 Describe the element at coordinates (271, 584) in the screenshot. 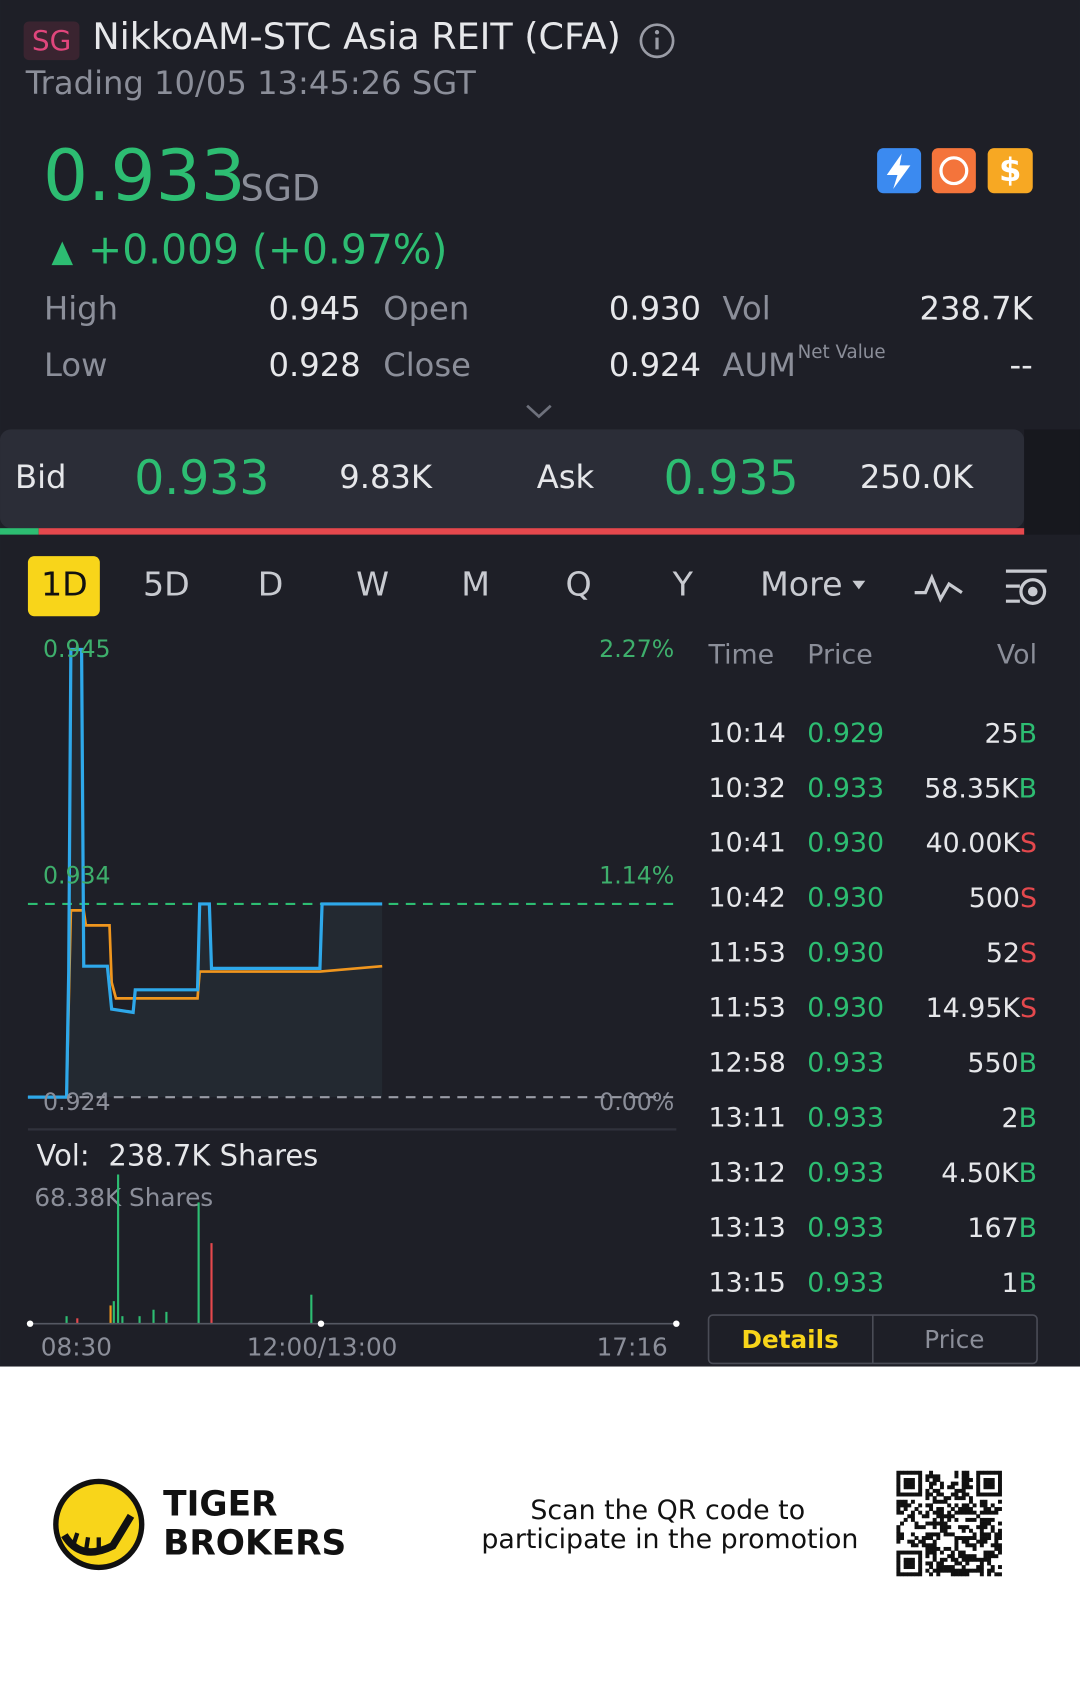

I see `period-tab: D` at that location.